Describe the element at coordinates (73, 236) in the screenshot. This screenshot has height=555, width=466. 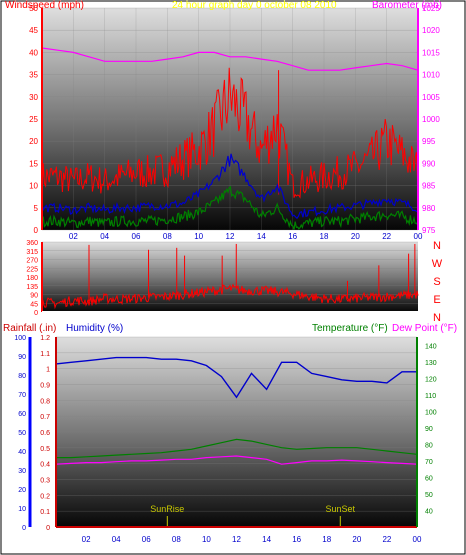
I see `x-tick-label: 02` at that location.